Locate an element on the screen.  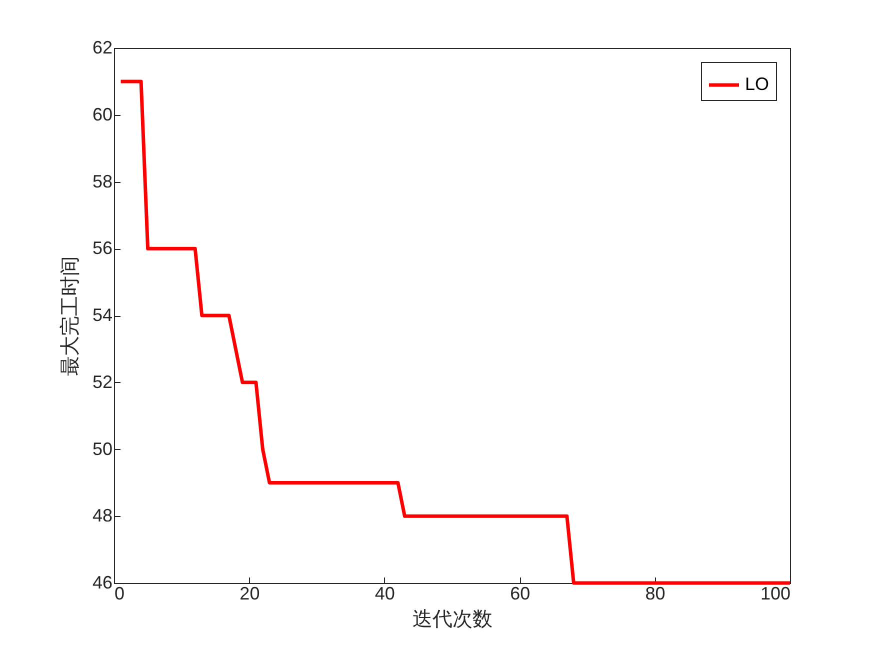
y-tick-label: 54 is located at coordinates (102, 315).